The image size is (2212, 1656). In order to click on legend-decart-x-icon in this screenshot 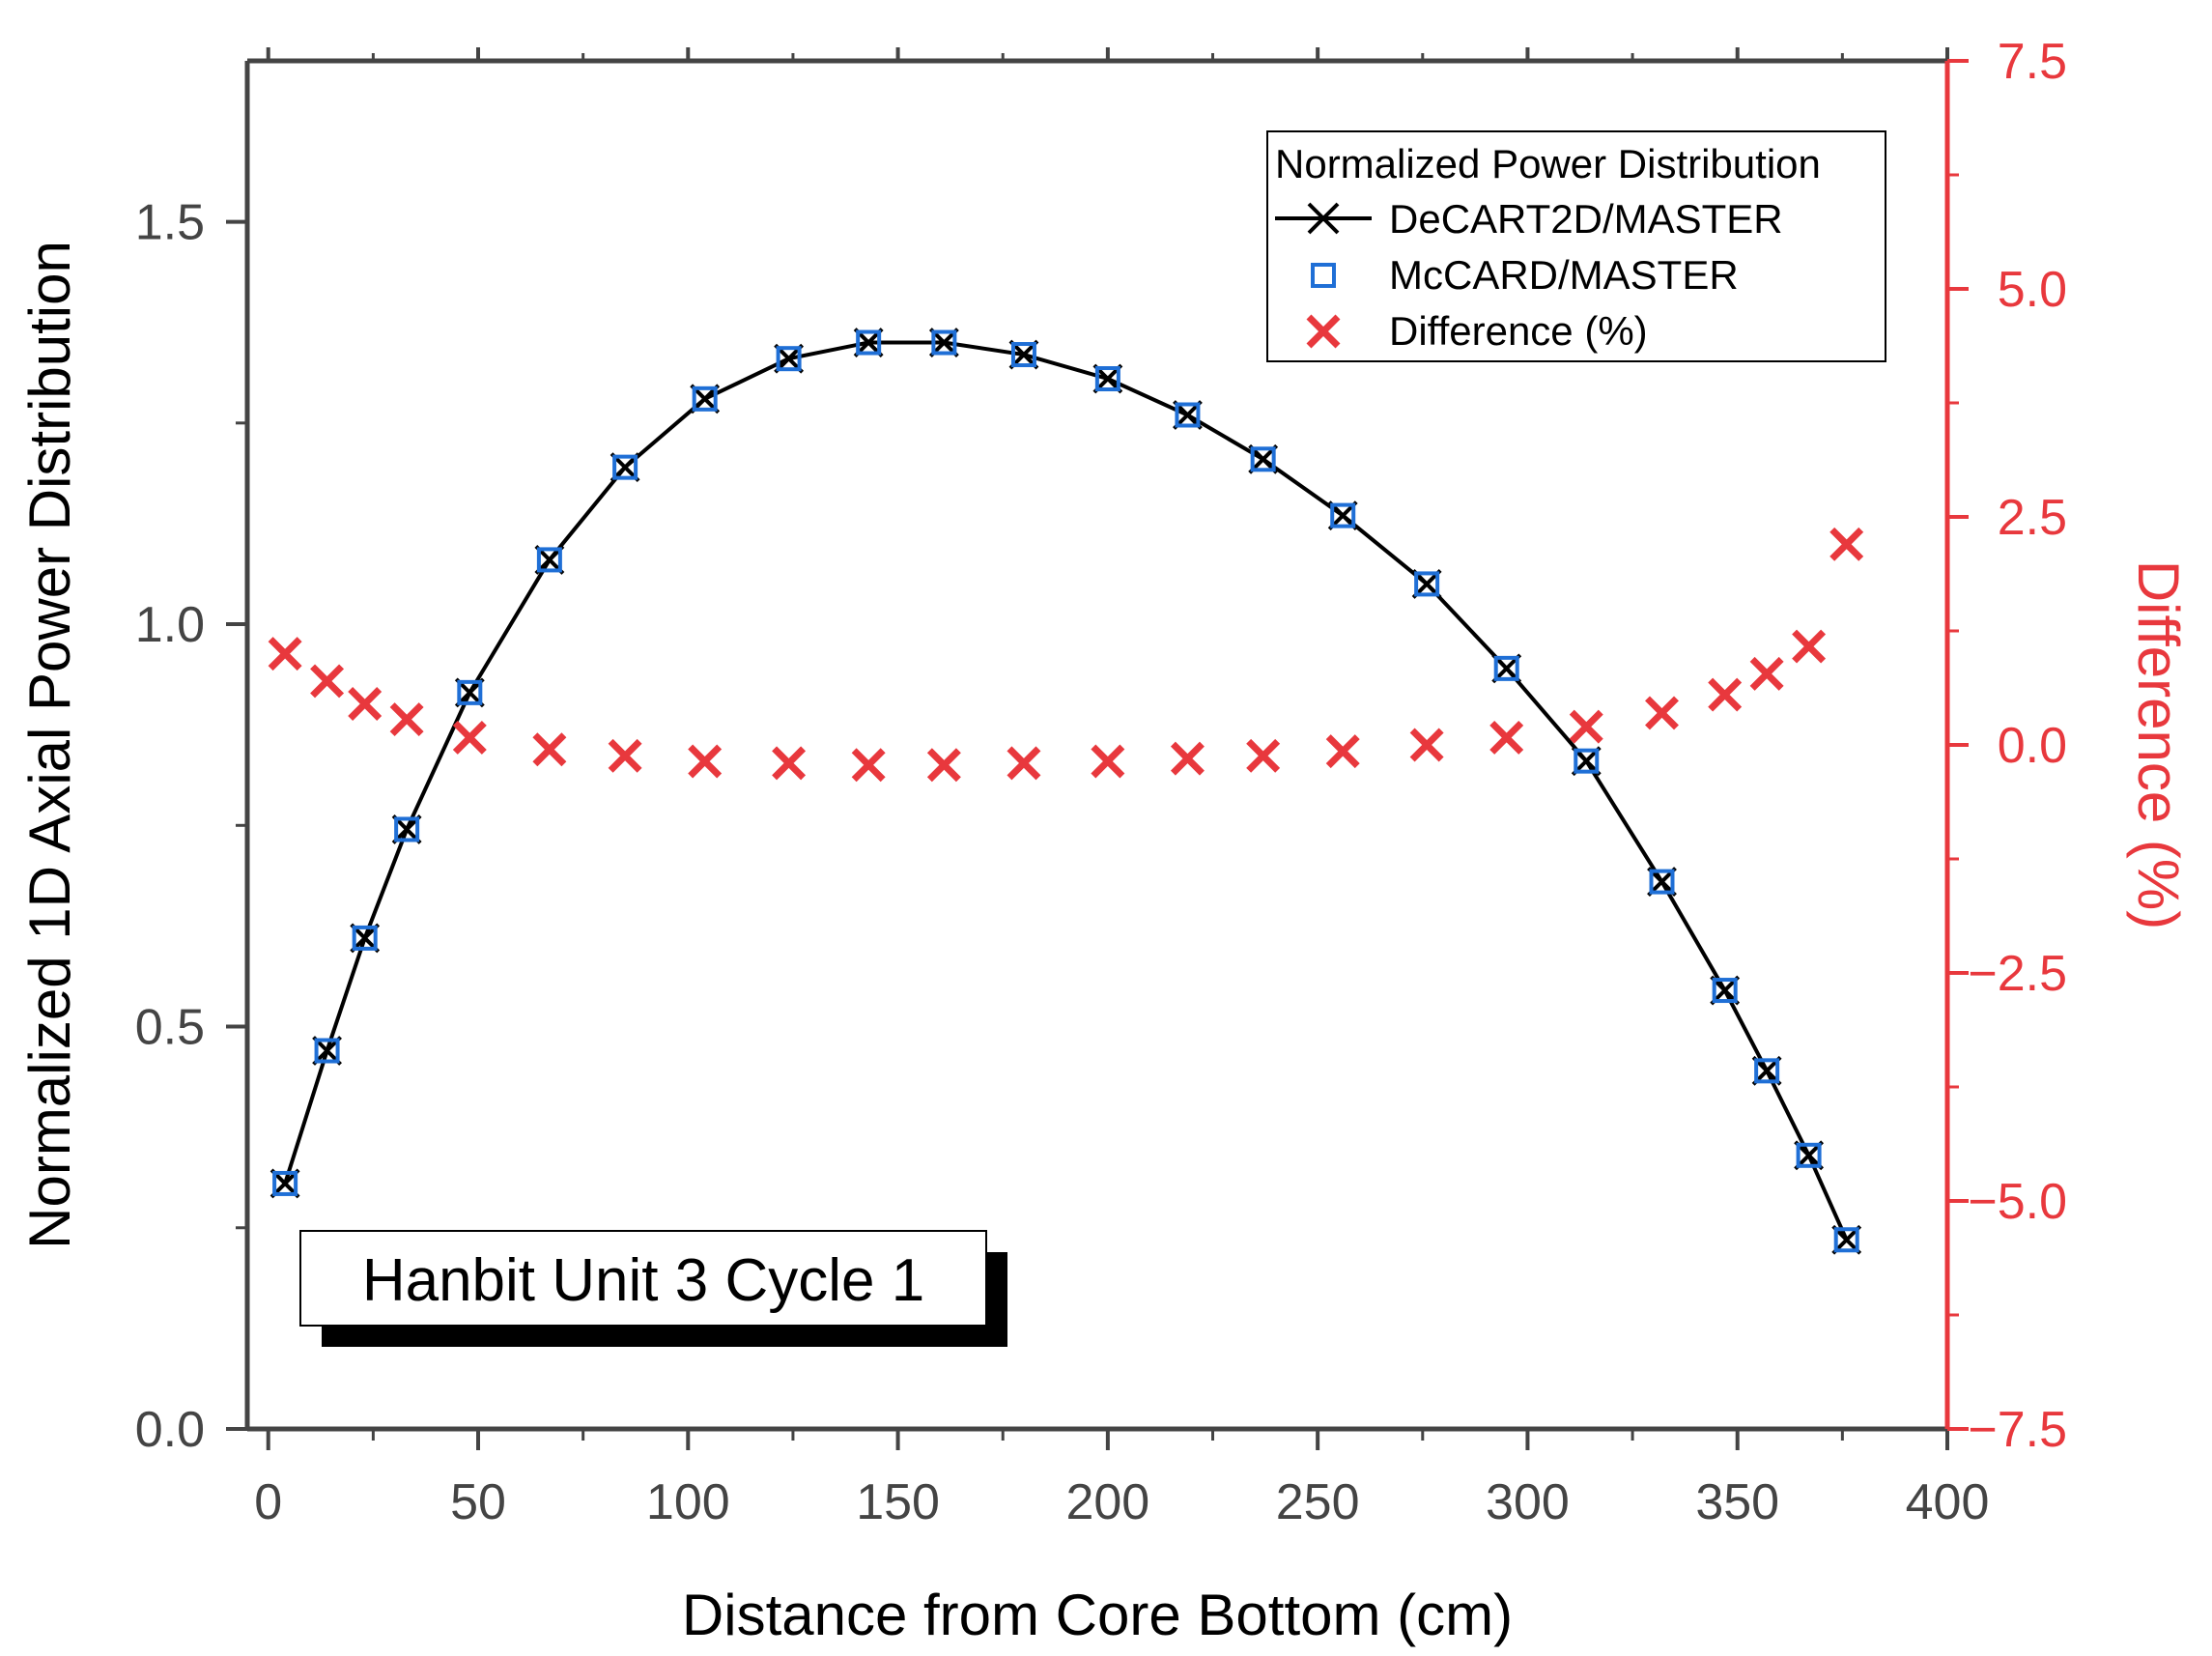, I will do `click(1324, 218)`.